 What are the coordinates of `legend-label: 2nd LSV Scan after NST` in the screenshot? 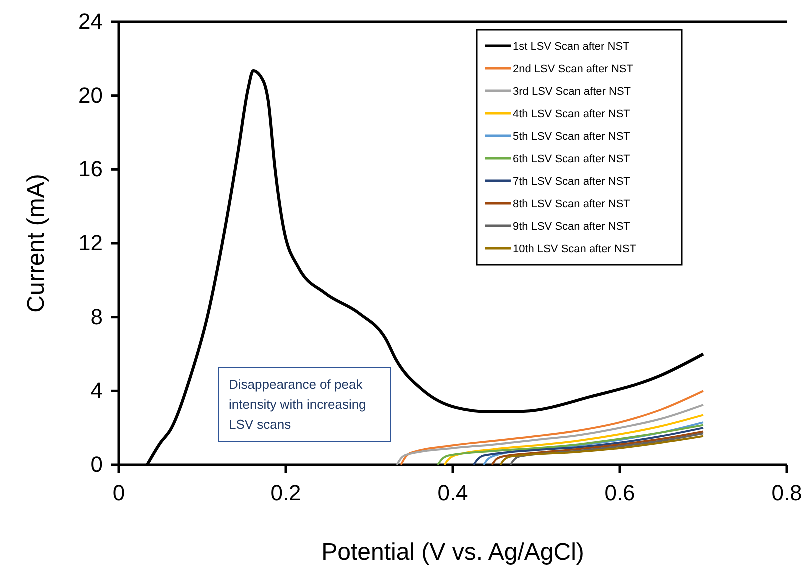 It's located at (573, 70).